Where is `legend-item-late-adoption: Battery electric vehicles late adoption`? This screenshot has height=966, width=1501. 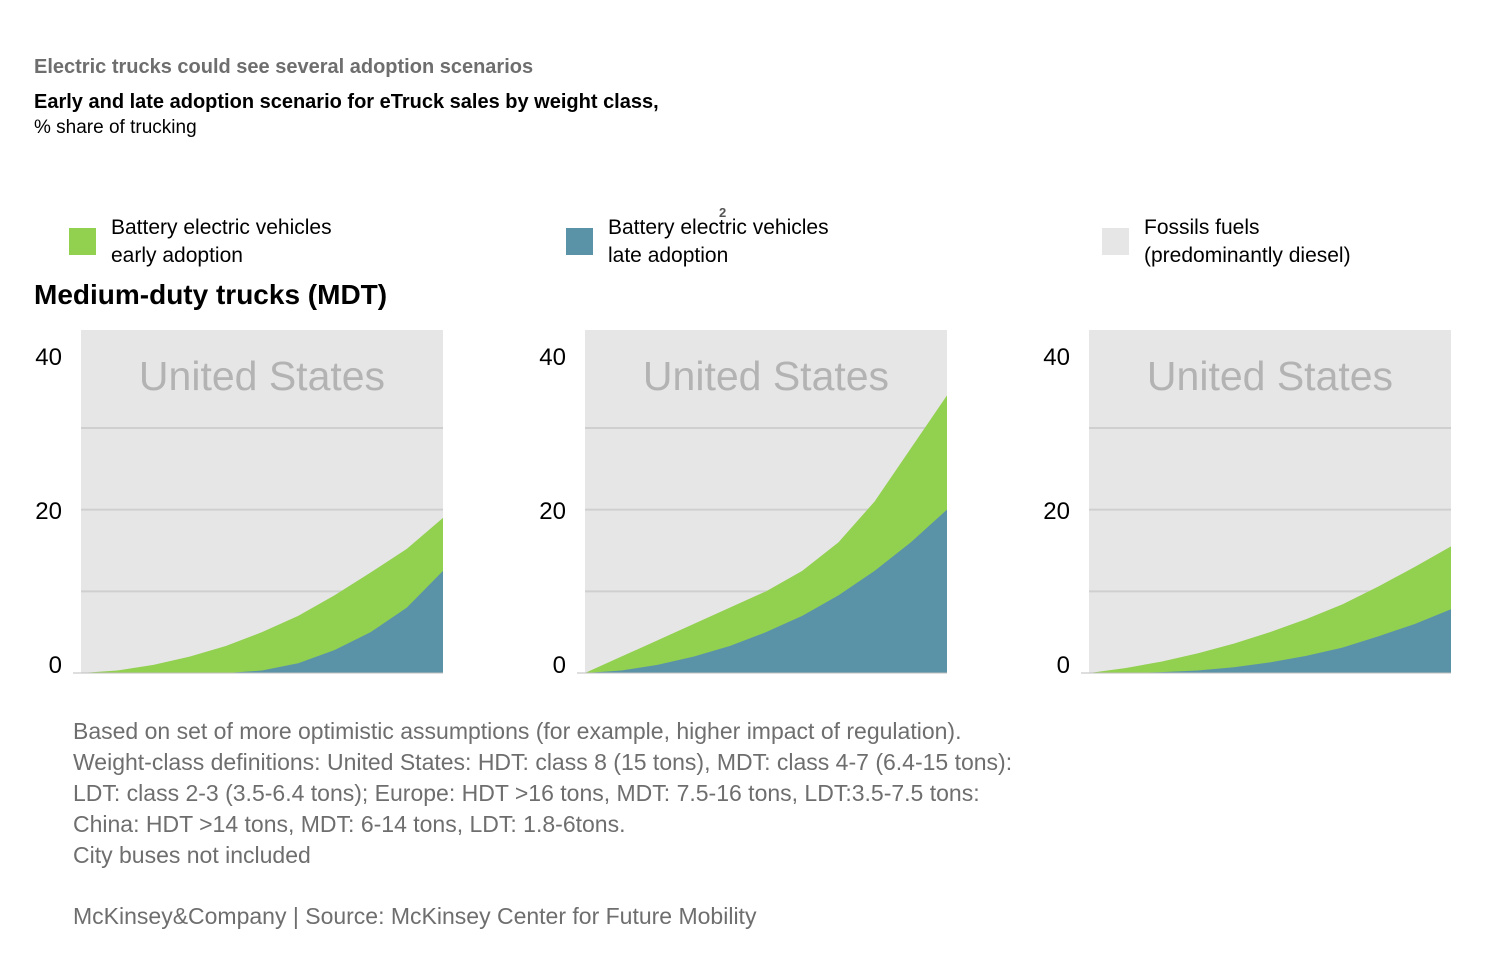
legend-item-late-adoption: Battery electric vehicles late adoption is located at coordinates (697, 242).